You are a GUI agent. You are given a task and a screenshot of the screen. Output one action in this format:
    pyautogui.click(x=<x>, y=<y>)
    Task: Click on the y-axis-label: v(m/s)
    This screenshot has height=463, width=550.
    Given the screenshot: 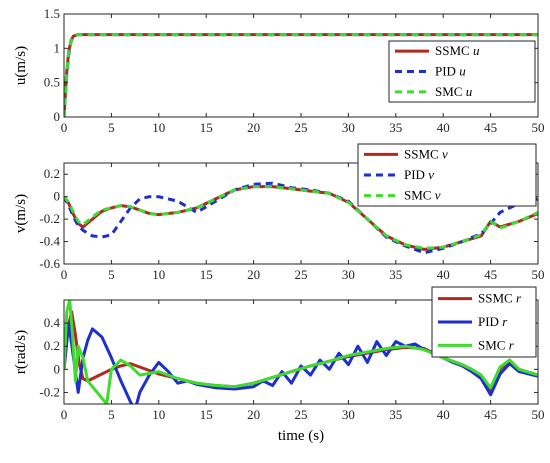 What is the action you would take?
    pyautogui.click(x=21, y=213)
    